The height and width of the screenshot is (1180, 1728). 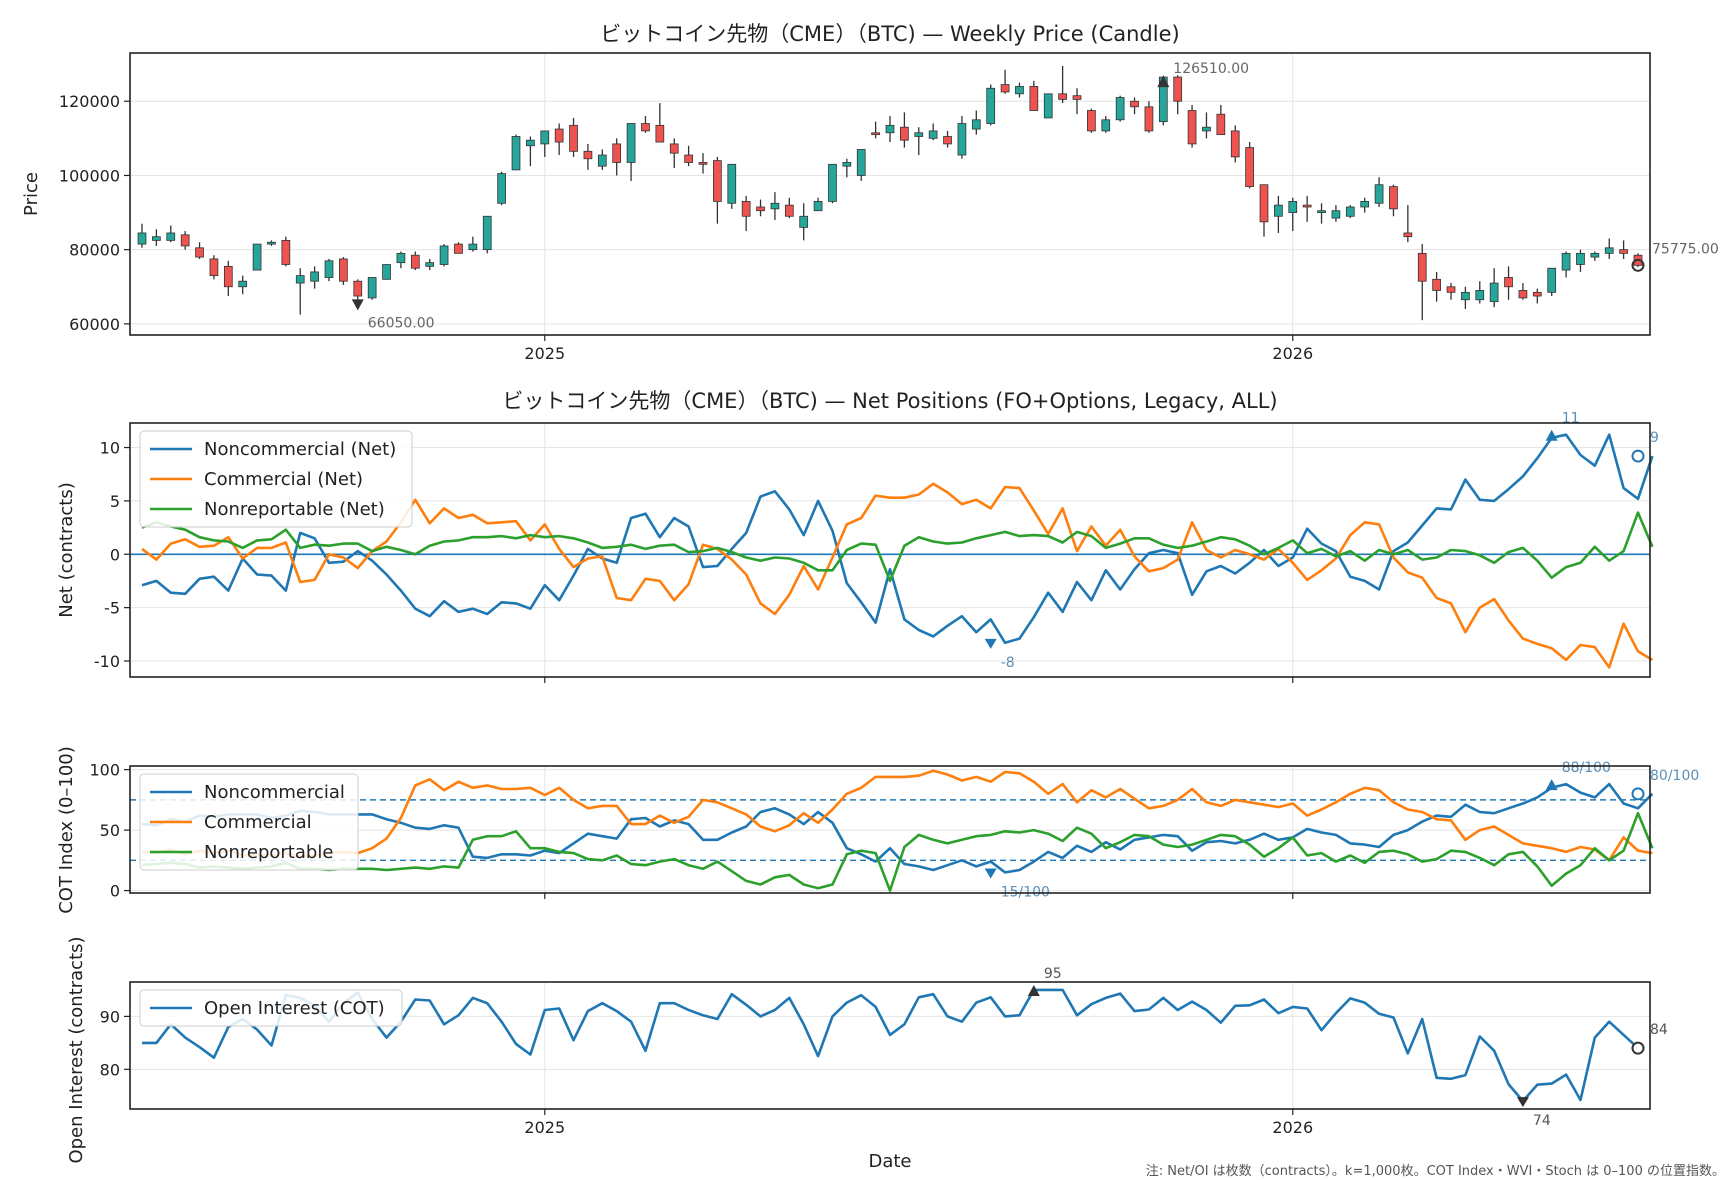 I want to click on cot-plot-frame, so click(x=890, y=829).